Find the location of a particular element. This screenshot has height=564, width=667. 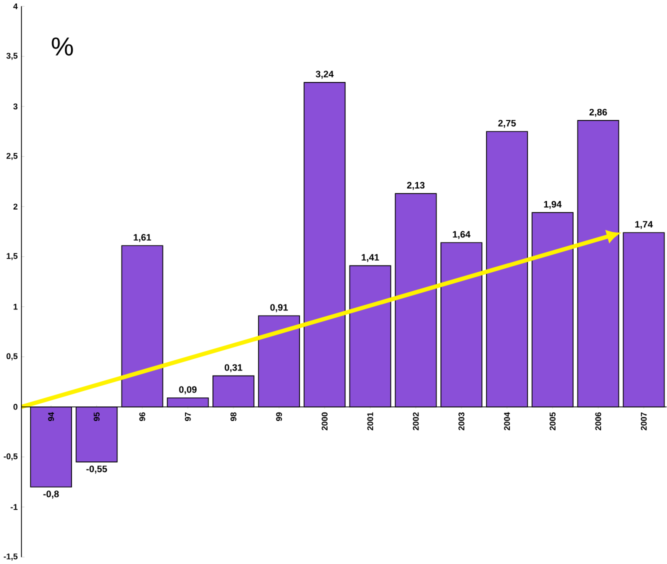

y-tick-label: -1,5 is located at coordinates (11, 557).